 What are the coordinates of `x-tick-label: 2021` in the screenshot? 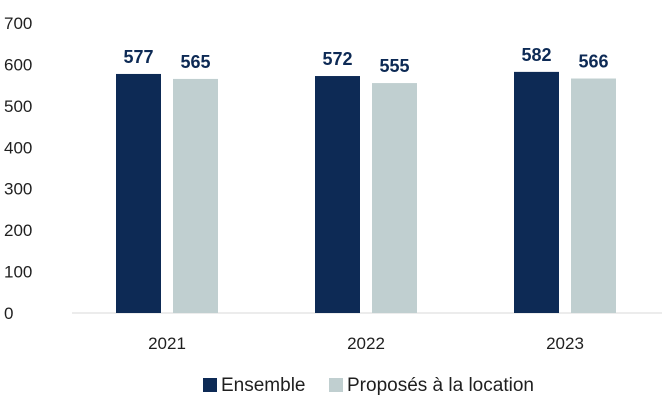 It's located at (167, 343).